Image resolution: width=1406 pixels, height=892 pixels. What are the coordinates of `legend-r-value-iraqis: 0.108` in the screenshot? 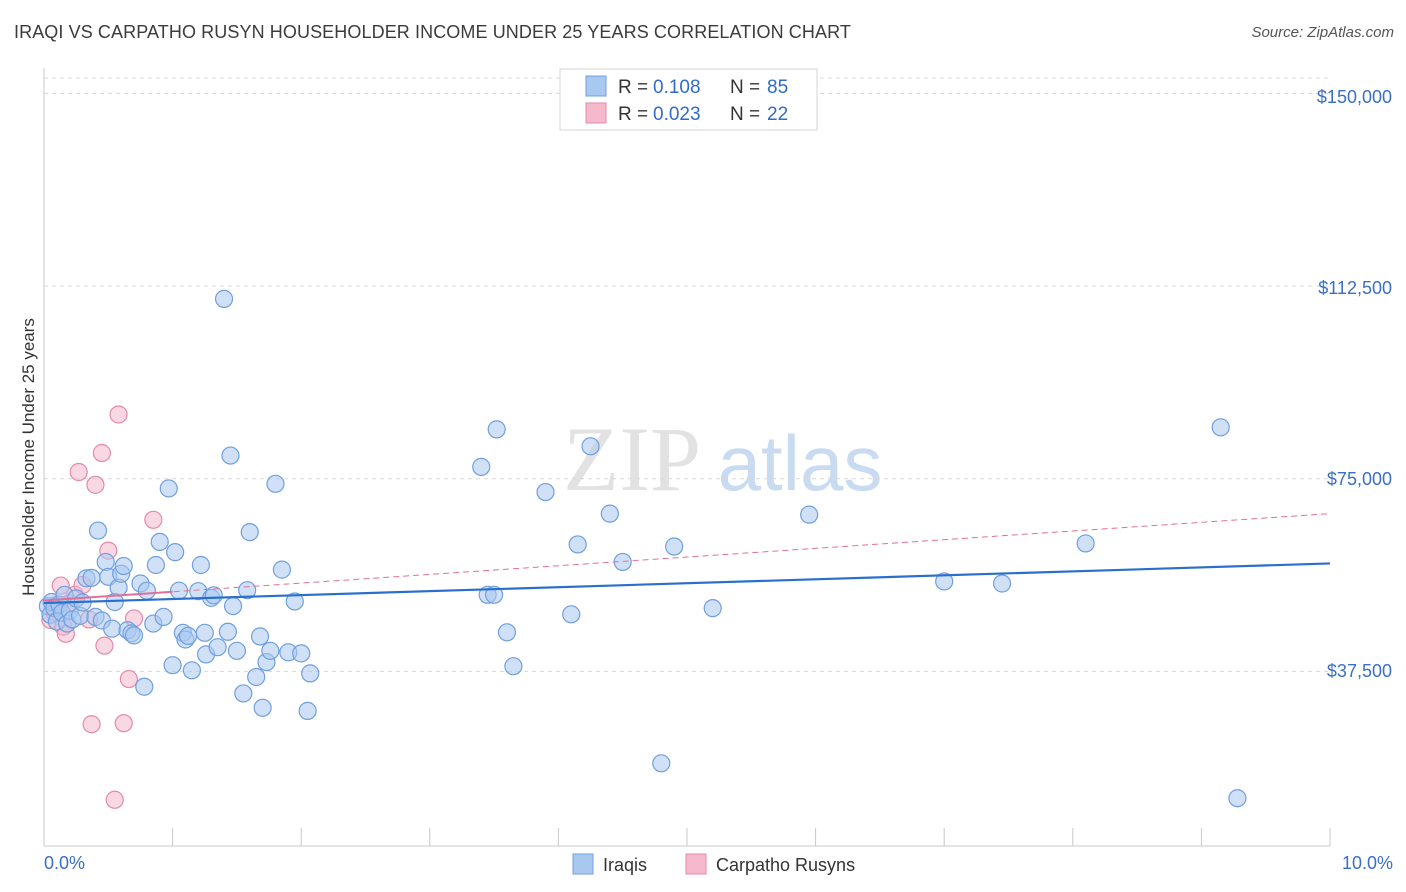 It's located at (677, 87).